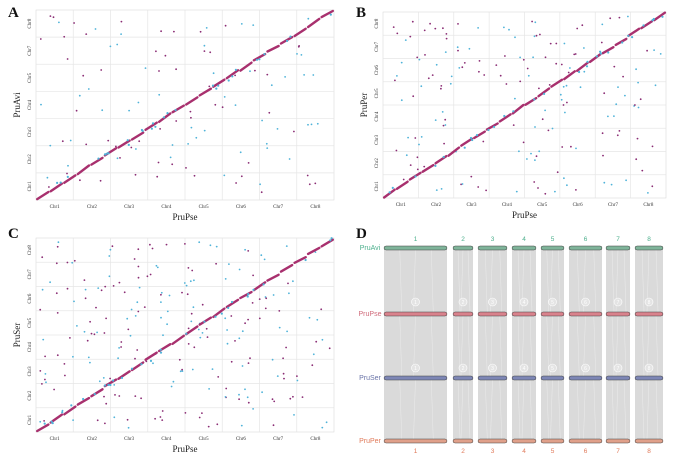 Image resolution: width=676 pixels, height=462 pixels. I want to click on top-chromosome-number: 4, so click(524, 239).